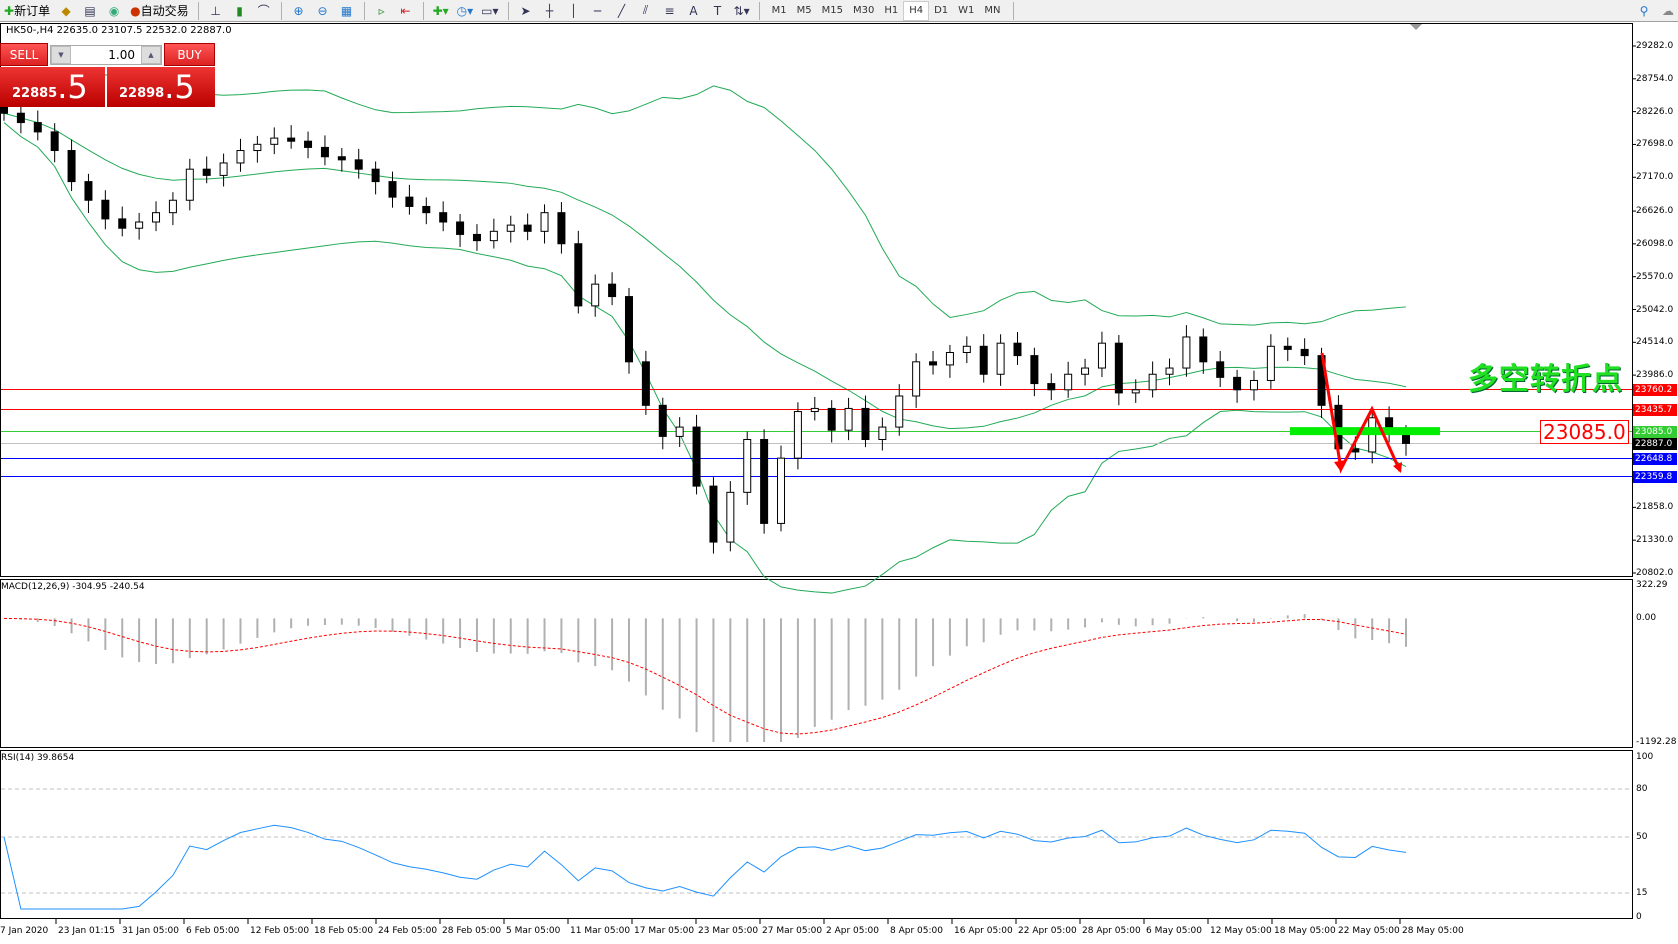 This screenshot has height=944, width=1678. I want to click on arrows-icon: ⇅▾, so click(741, 10).